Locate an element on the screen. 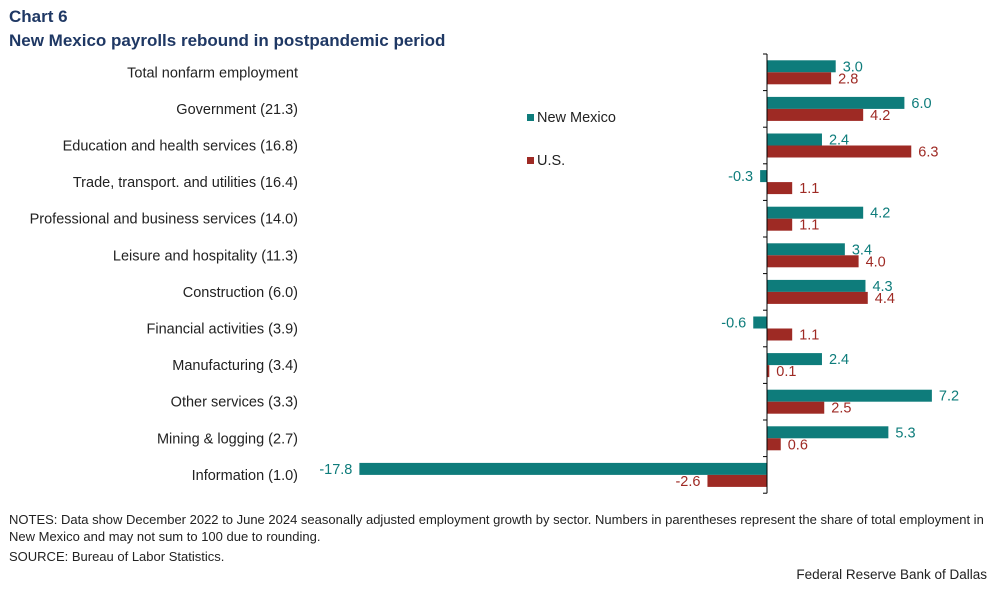 The width and height of the screenshot is (997, 589). data-label-new-mexico: 7.2 is located at coordinates (949, 397).